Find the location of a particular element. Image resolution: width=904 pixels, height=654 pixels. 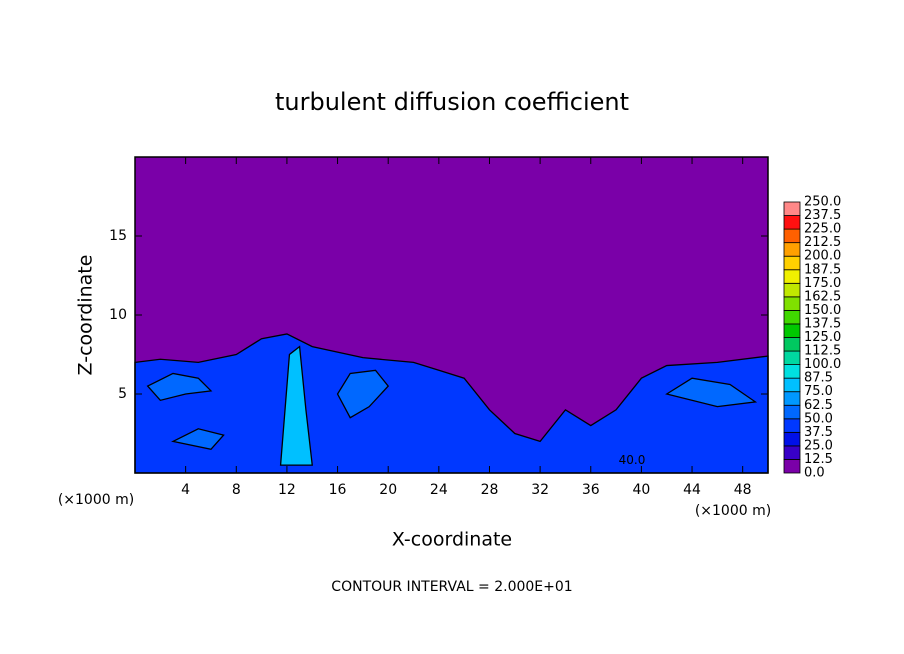

x-tick-label: 4 is located at coordinates (185, 490).